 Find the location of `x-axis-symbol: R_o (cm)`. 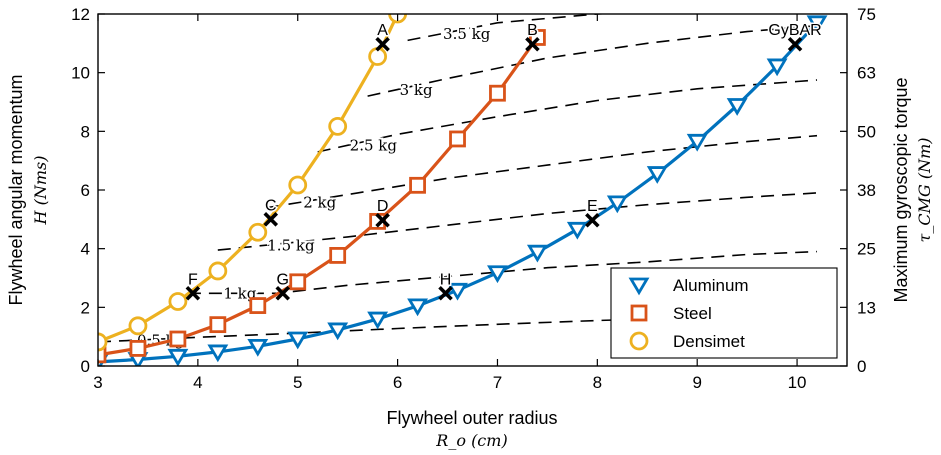

x-axis-symbol: R_o (cm) is located at coordinates (471, 440).